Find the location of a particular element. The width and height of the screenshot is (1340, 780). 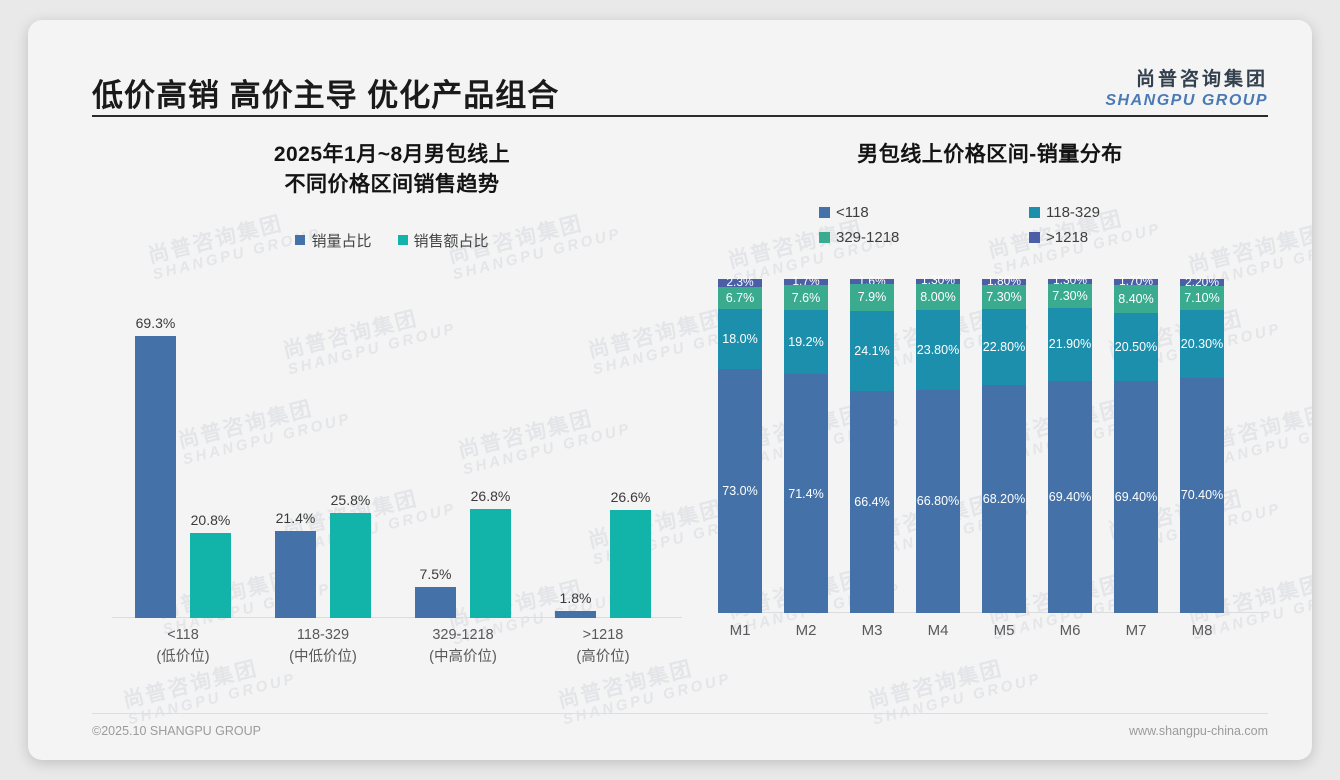

stack-segment-1: 22.80% is located at coordinates (1004, 347).